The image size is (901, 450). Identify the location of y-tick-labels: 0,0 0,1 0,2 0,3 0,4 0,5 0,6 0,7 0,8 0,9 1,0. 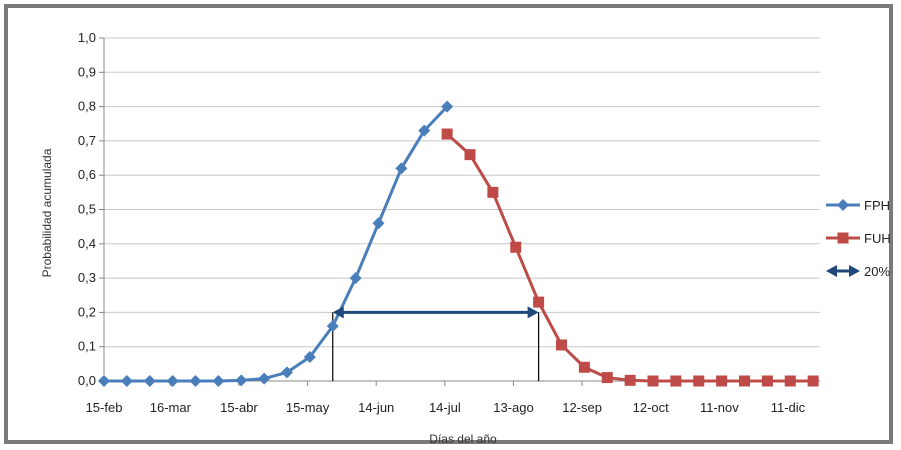
(87, 209).